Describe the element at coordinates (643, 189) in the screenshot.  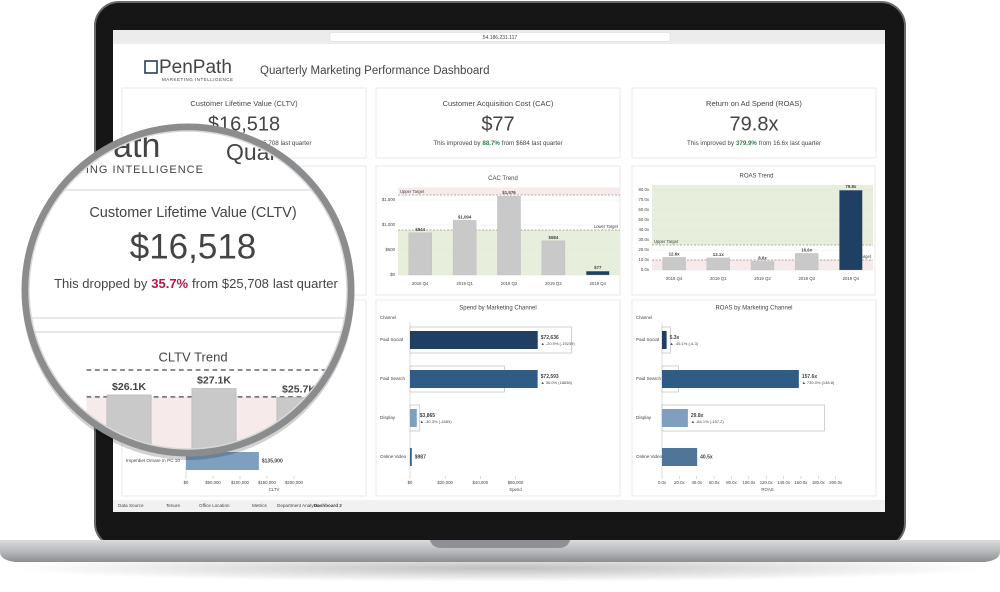
I see `y-tick-label: 80.0x` at that location.